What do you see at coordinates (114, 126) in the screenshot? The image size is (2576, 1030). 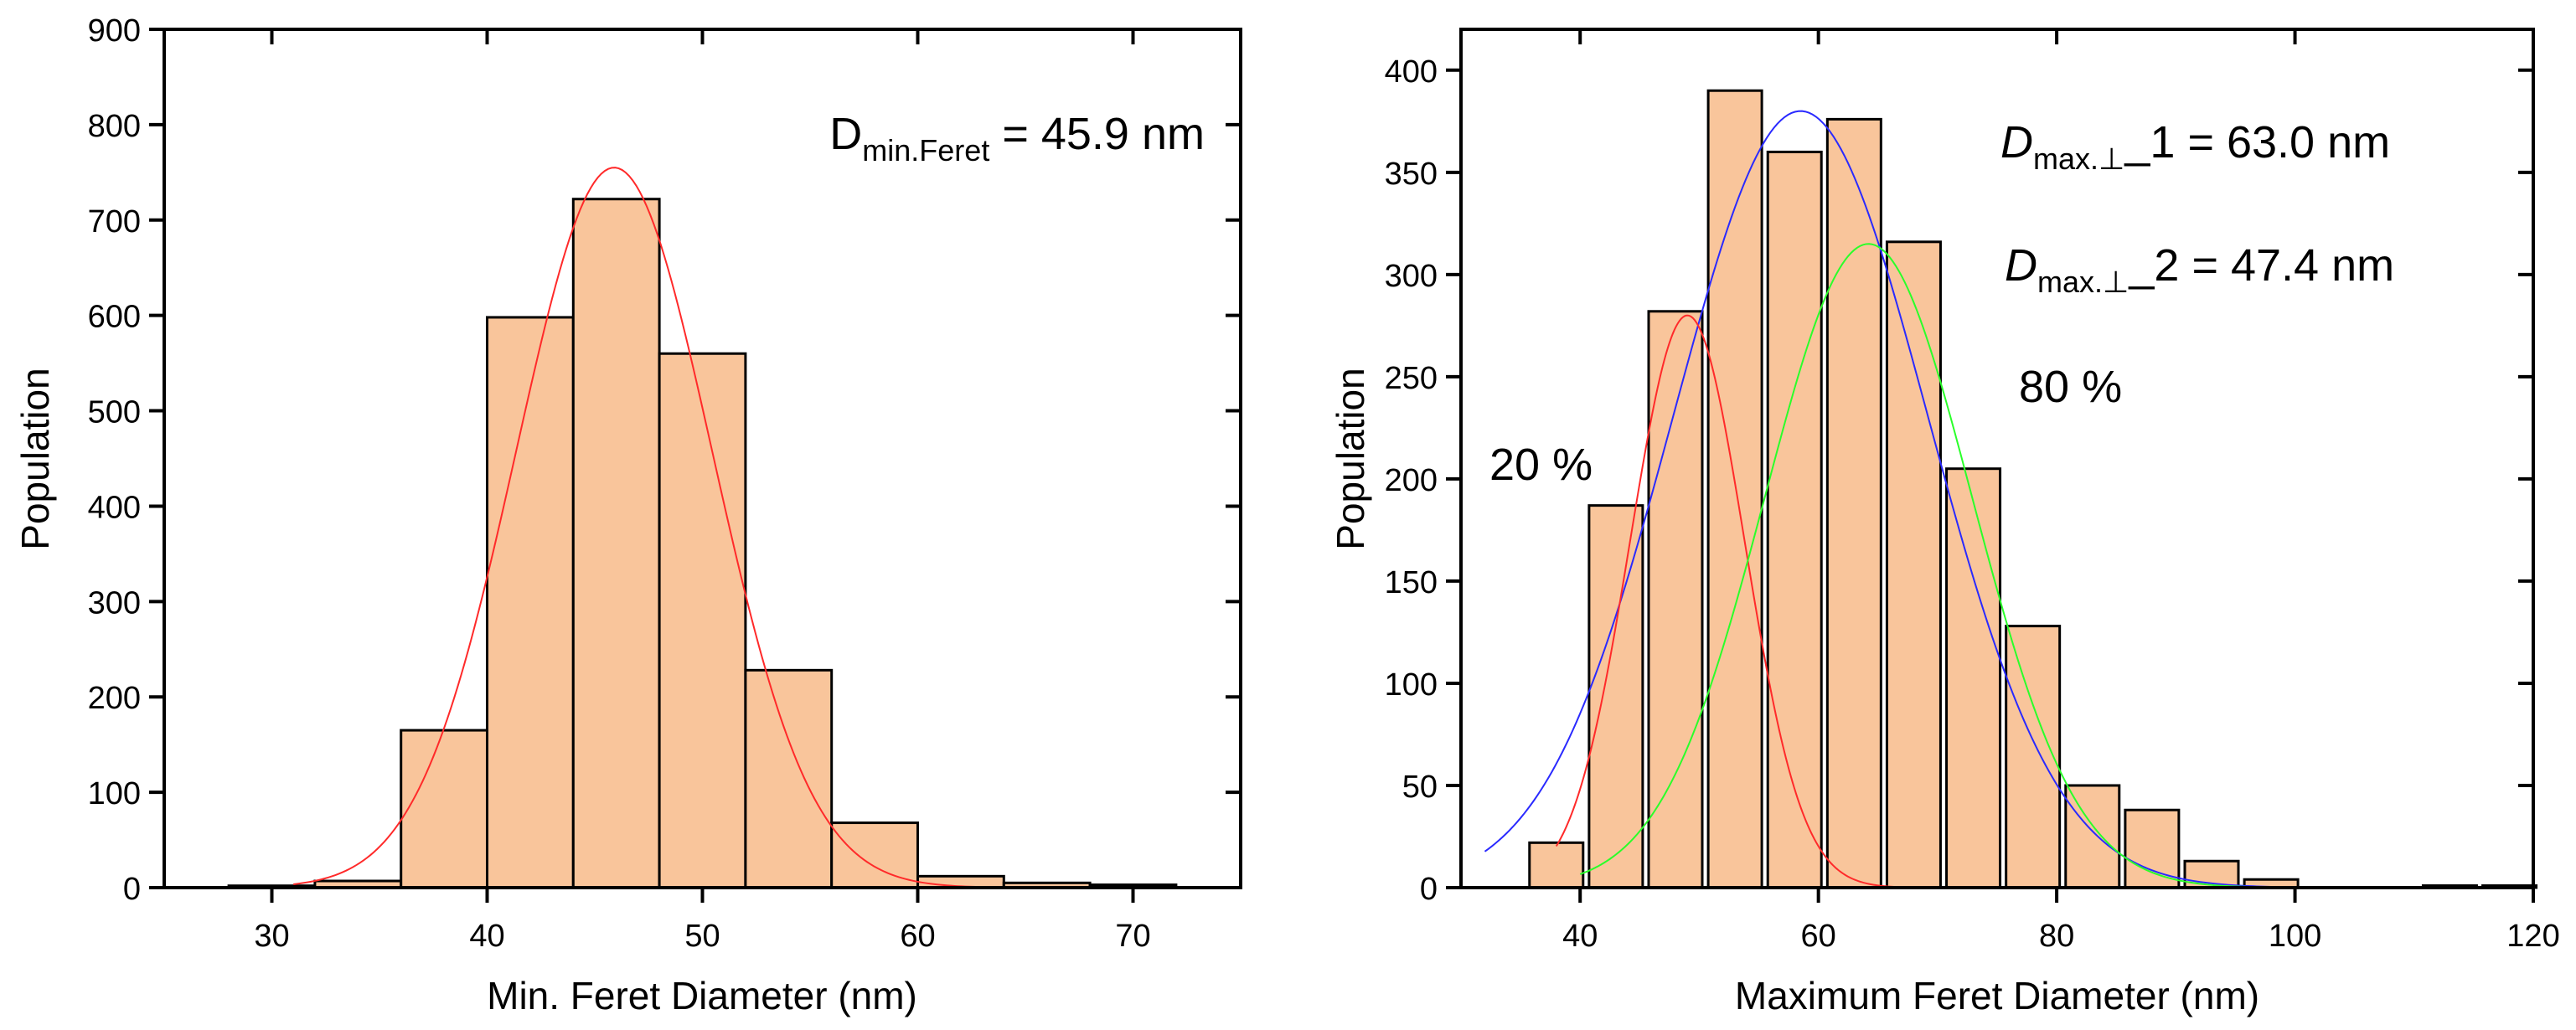 I see `y-tick-label: 800` at bounding box center [114, 126].